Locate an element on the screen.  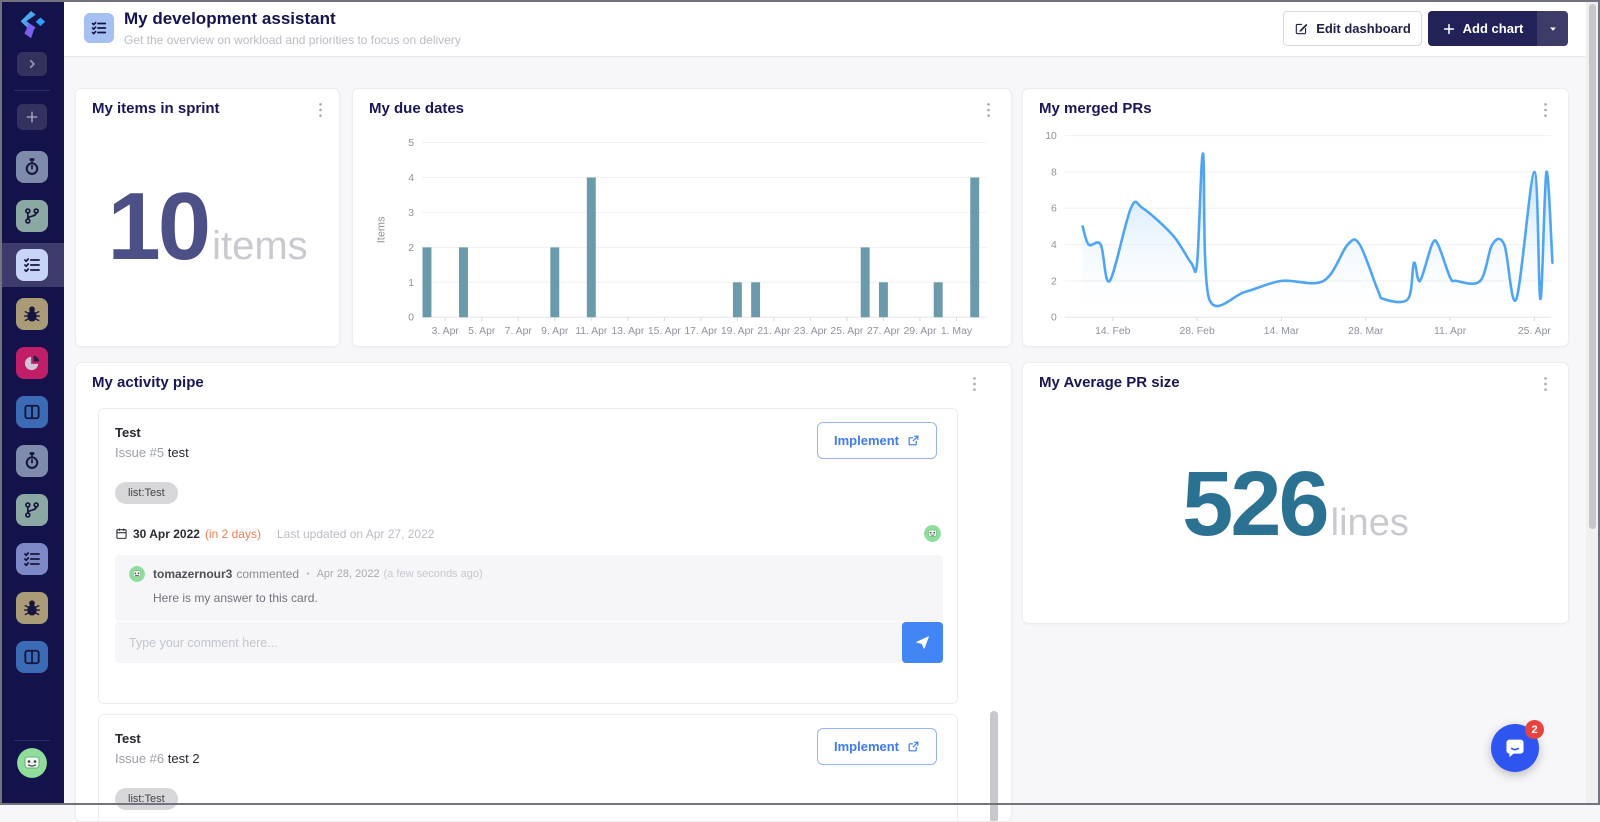
add-chart-button: Add chart is located at coordinates (1482, 28).